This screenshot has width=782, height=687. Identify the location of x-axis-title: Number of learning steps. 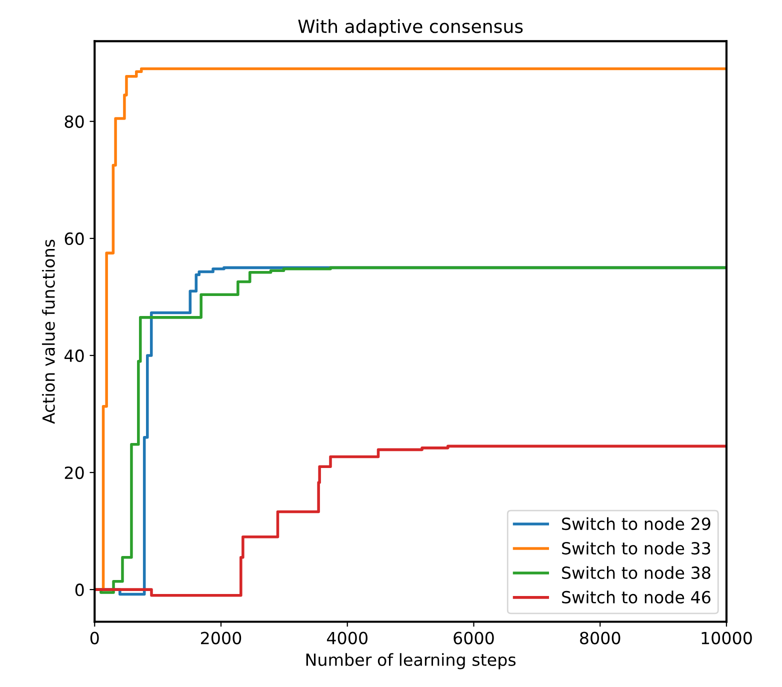
(411, 661).